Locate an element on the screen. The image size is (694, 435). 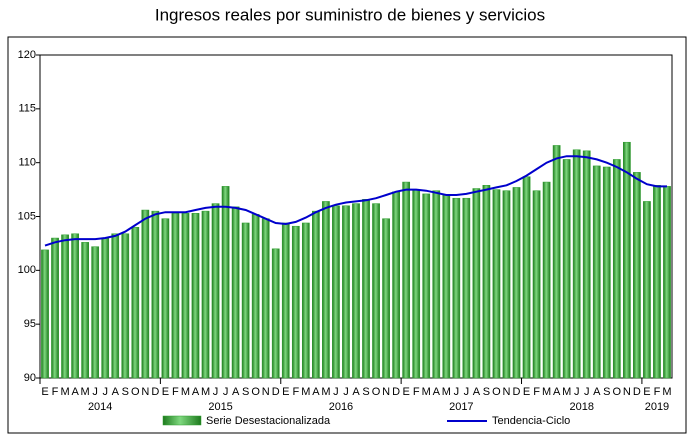
year-label: 2019 is located at coordinates (657, 407).